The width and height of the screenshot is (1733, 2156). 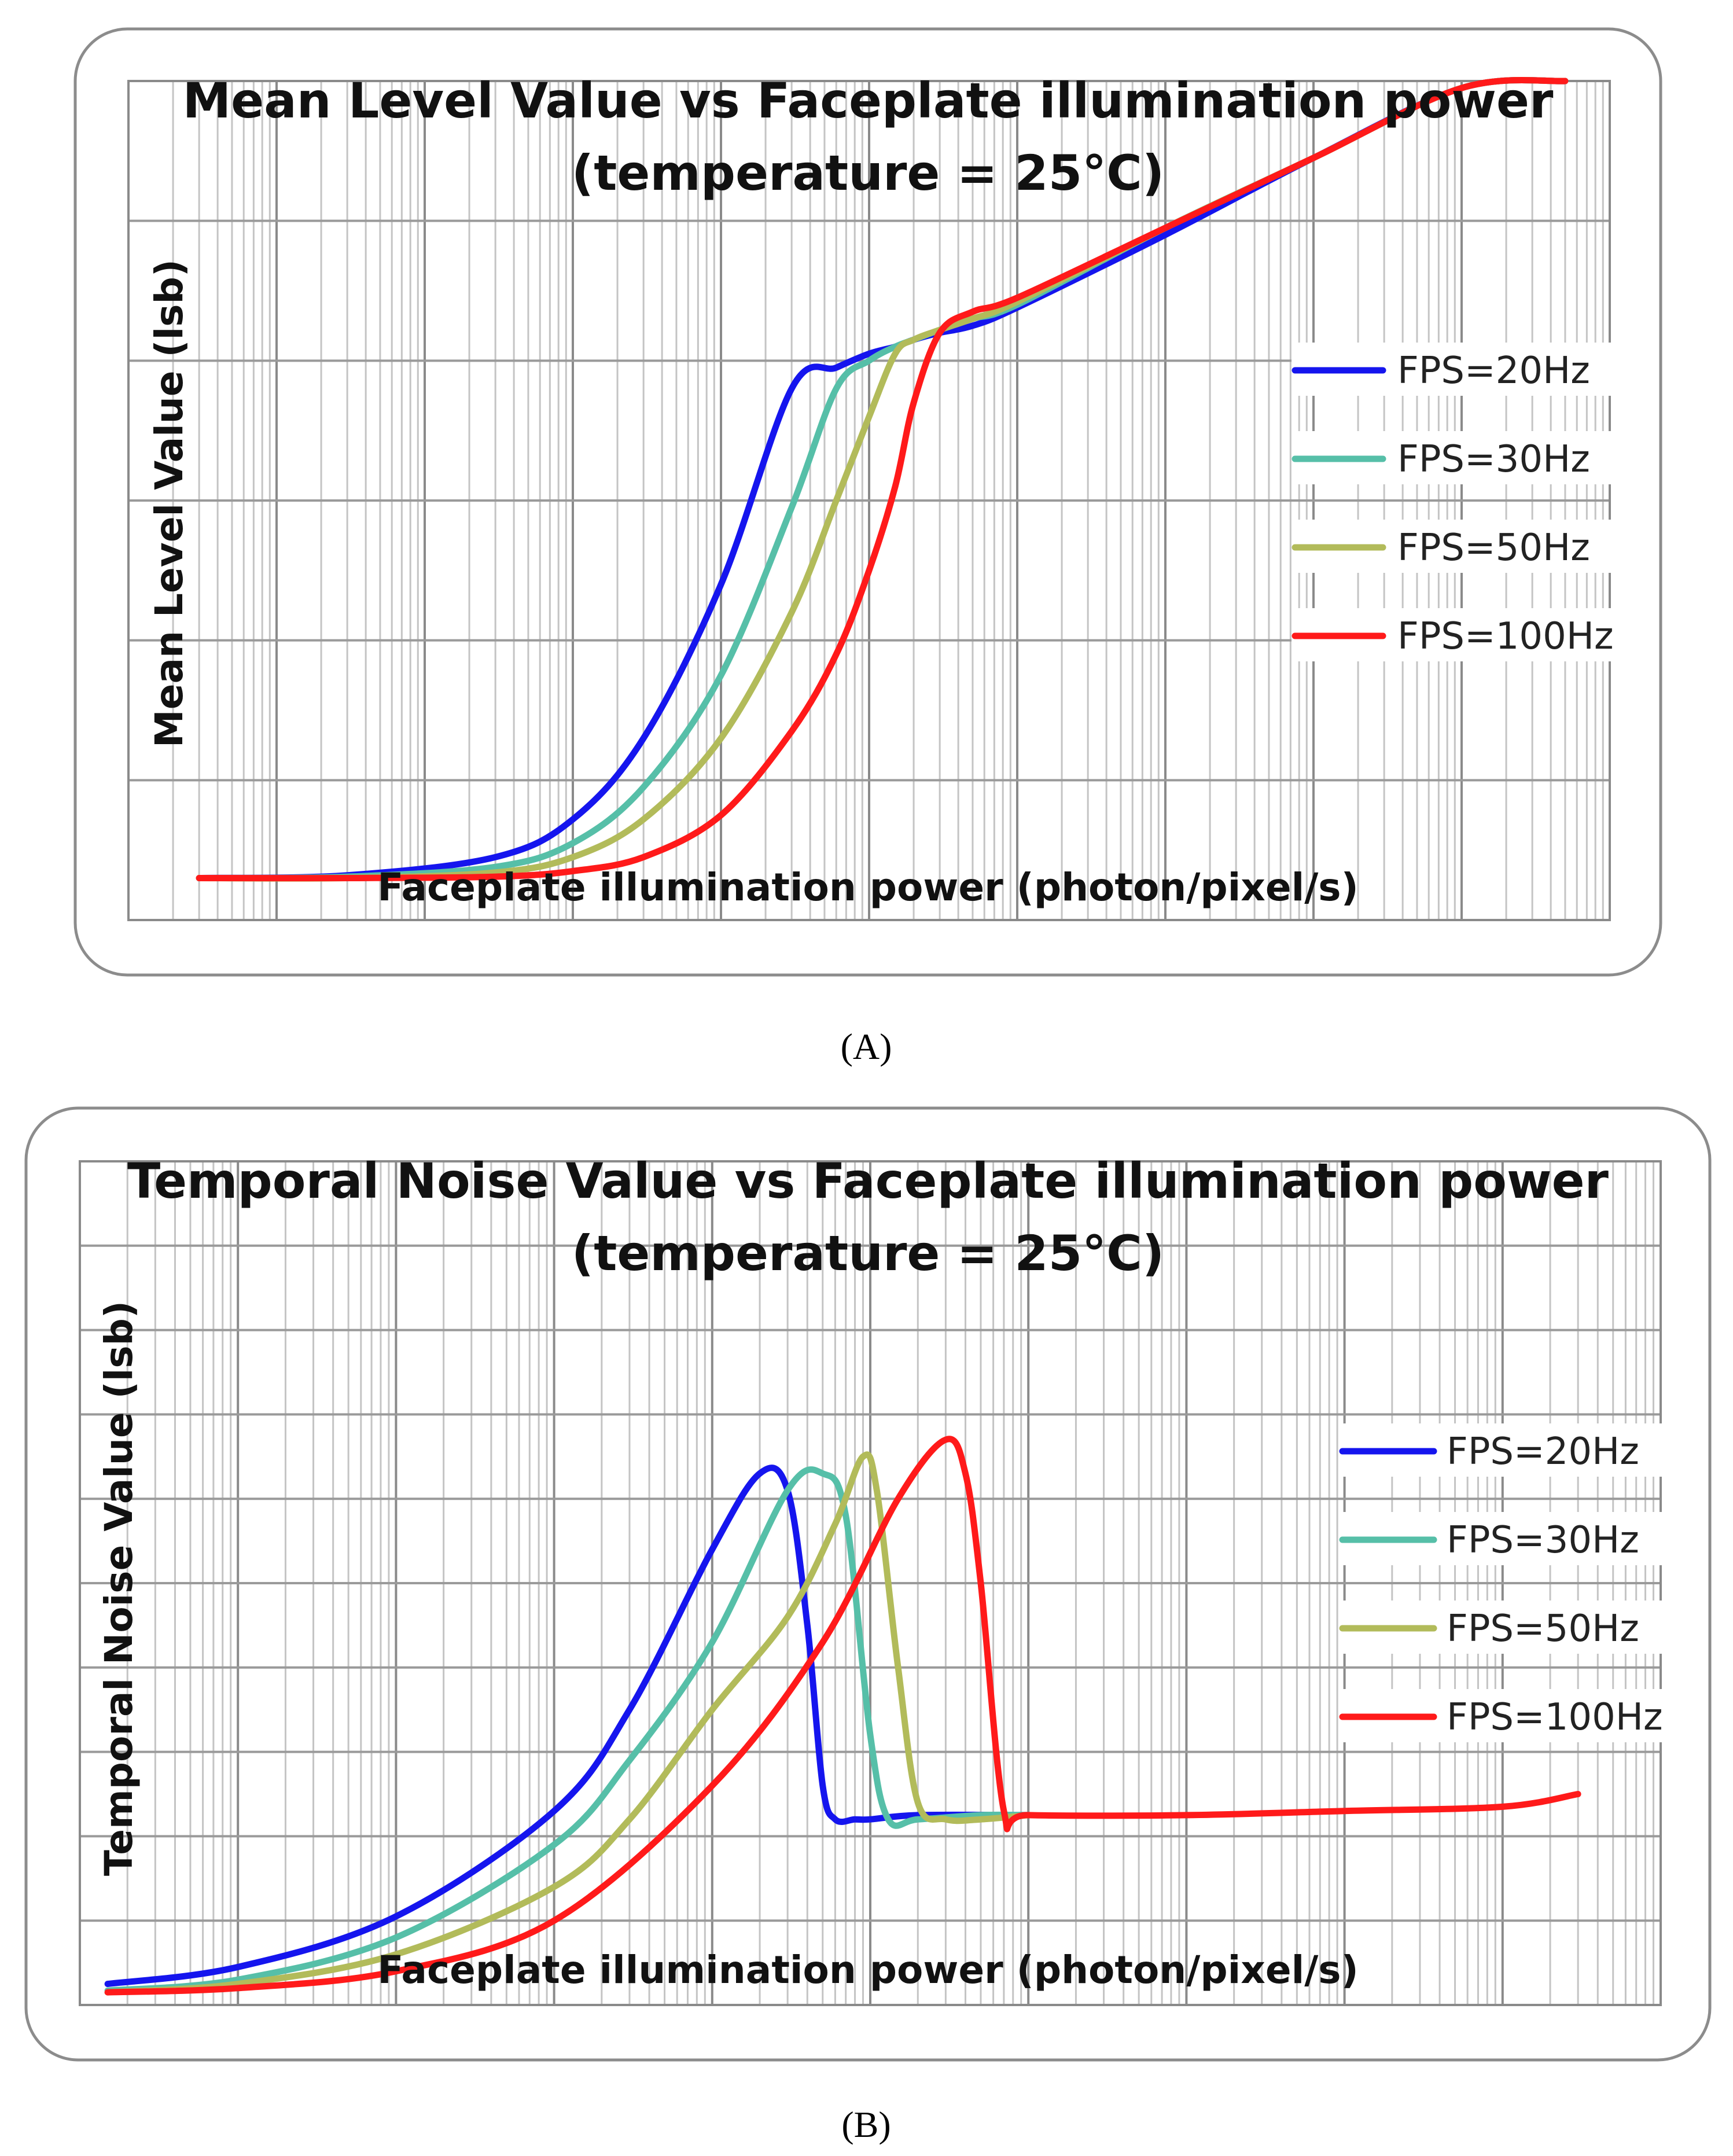 What do you see at coordinates (866, 1046) in the screenshot?
I see `panel-a-label: (A)` at bounding box center [866, 1046].